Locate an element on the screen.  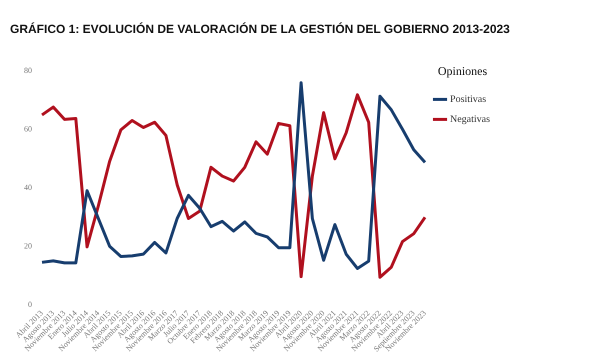
chart-title: GRÁFICO 1: EVOLUCIÓN DE VALORACIÓN DE LA GESTIÓN DEL GOBIERNO 2013-2023 is located at coordinates (260, 29).